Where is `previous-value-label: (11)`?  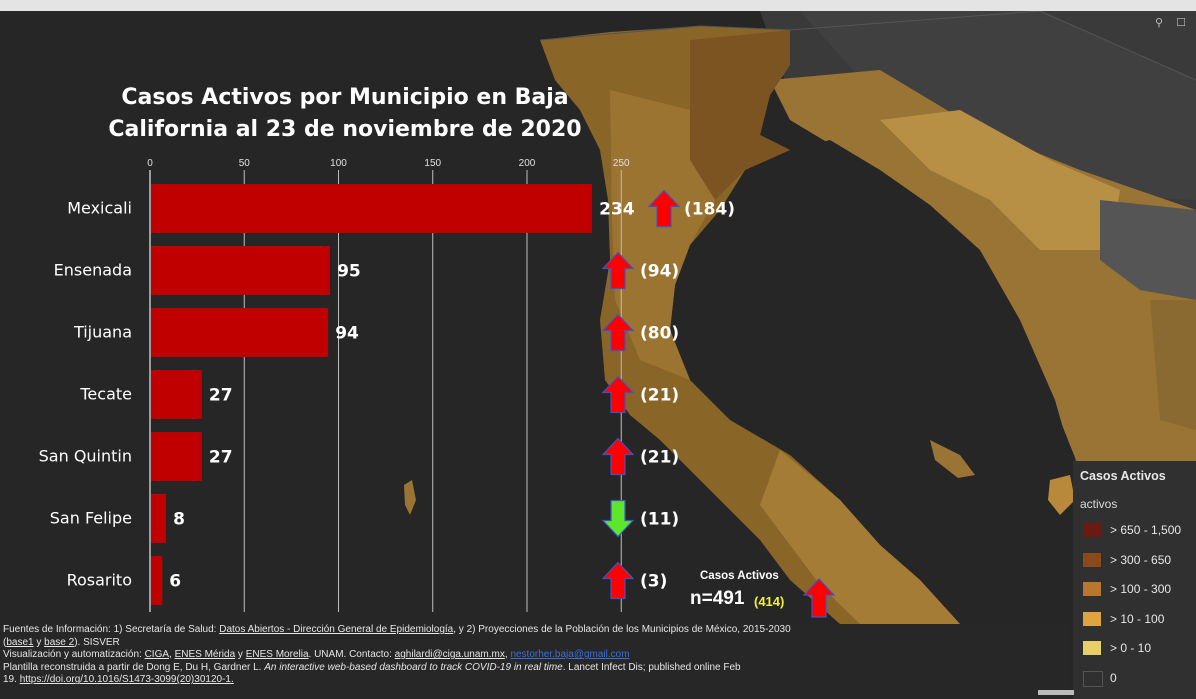
previous-value-label: (11) is located at coordinates (659, 520).